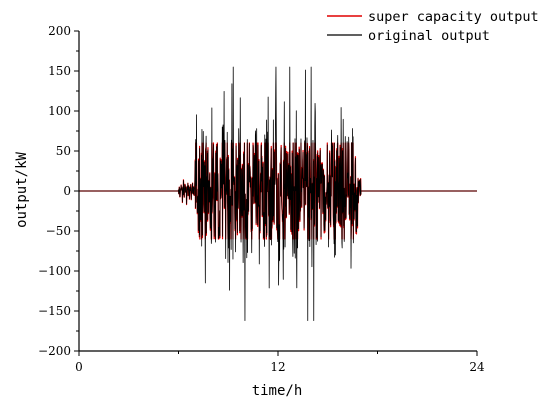 This screenshot has width=550, height=406. Describe the element at coordinates (277, 391) in the screenshot. I see `x-axis-title: time/h` at that location.